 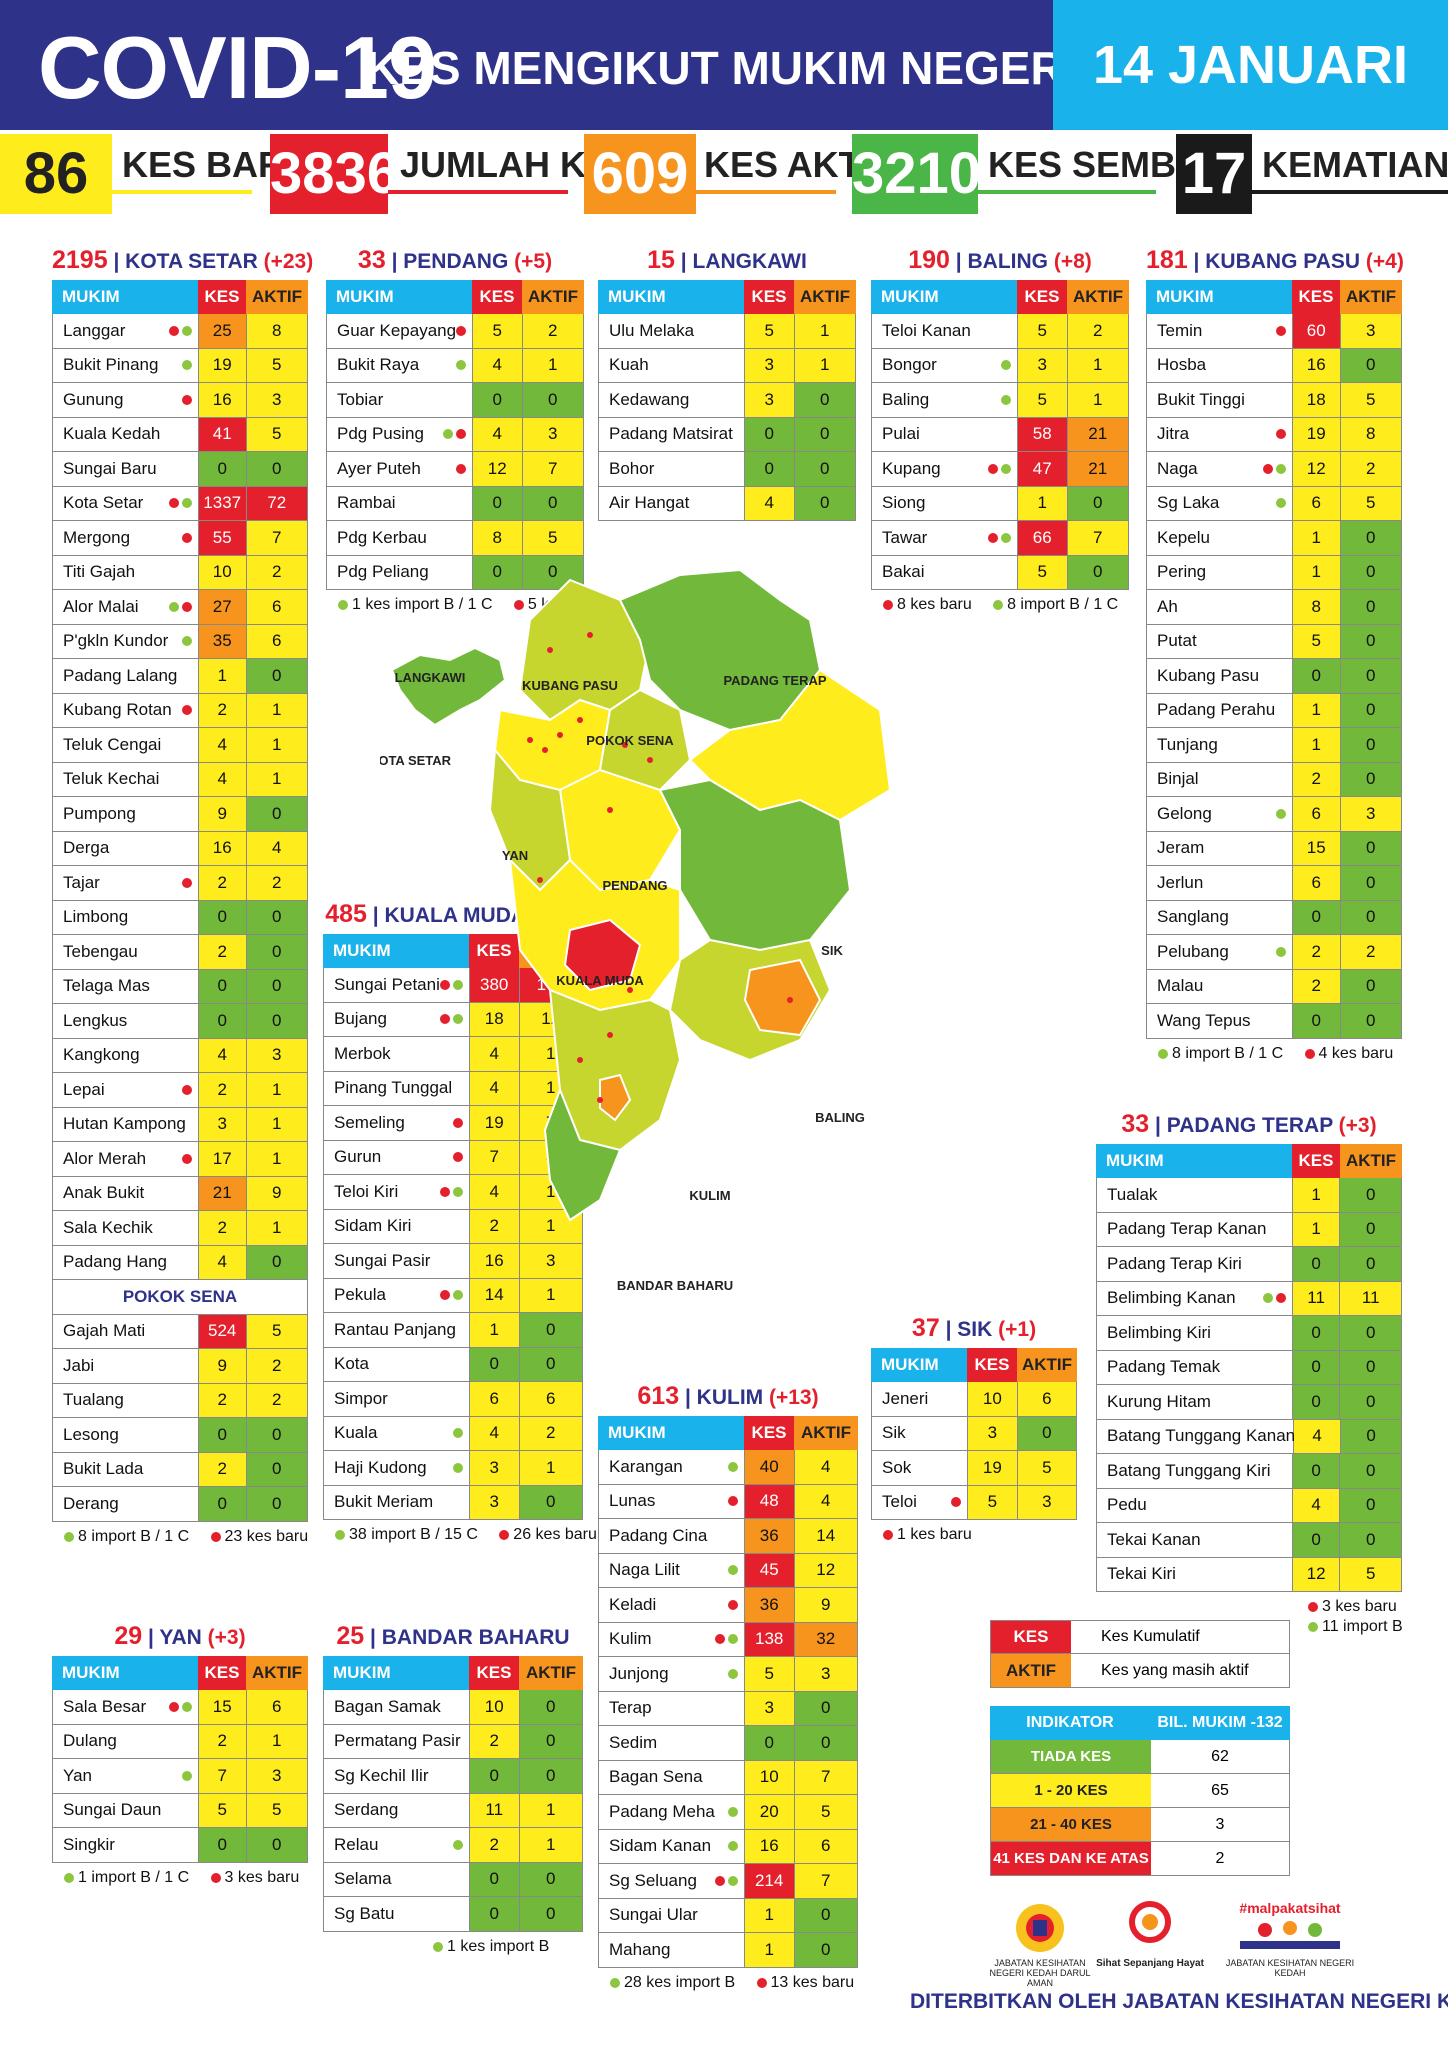 I want to click on indicator-range: 1 - 20 KES, so click(x=1071, y=1790).